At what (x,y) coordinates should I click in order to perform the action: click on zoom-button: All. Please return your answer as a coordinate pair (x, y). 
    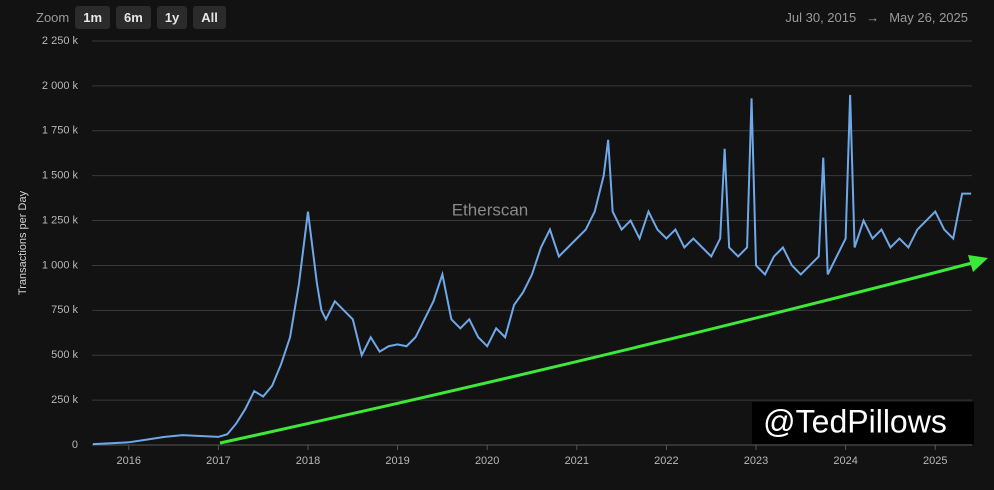
    Looking at the image, I should click on (209, 17).